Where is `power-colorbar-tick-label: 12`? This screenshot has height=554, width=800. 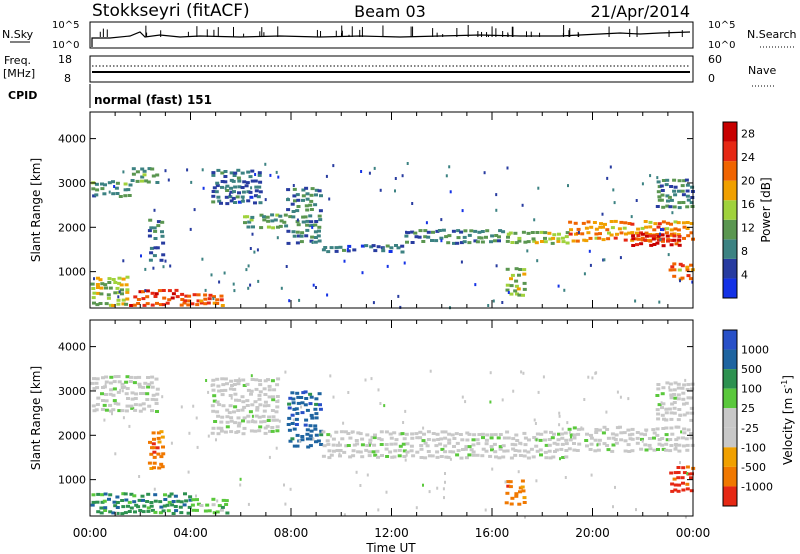 power-colorbar-tick-label: 12 is located at coordinates (748, 228).